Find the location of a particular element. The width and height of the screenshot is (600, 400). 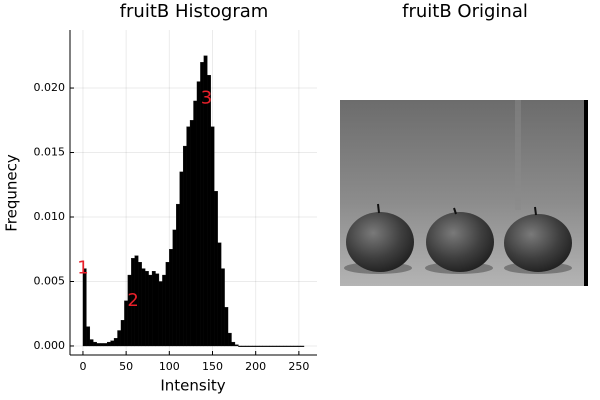

annotation: 2 is located at coordinates (132, 300).